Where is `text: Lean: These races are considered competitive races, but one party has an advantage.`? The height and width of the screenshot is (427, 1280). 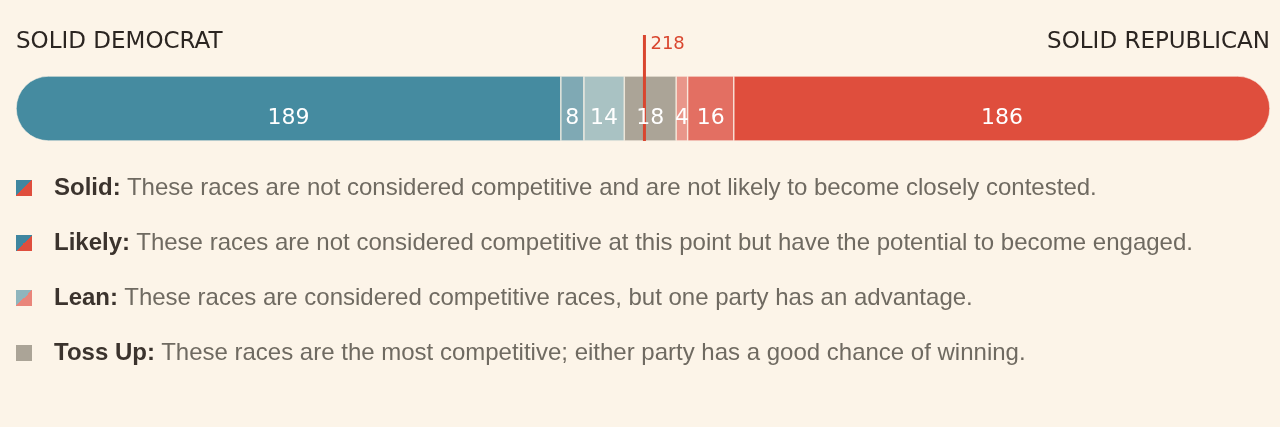
text: Lean: These races are considered competitive races, but one party has an advantage. is located at coordinates (513, 297).